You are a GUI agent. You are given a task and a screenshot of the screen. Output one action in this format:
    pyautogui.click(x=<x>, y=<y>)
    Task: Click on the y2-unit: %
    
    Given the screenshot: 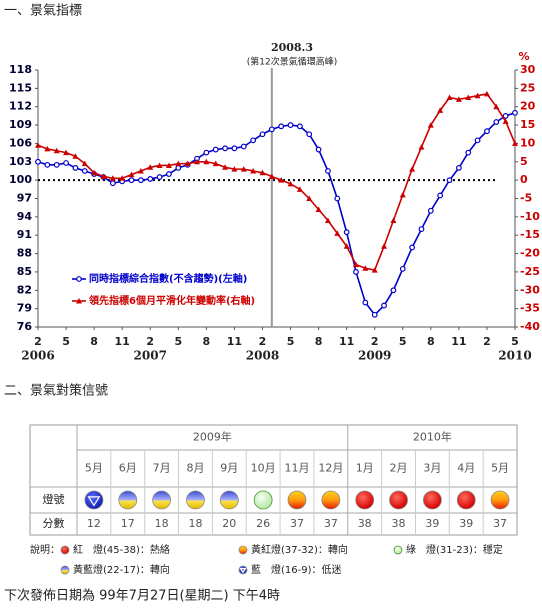 What is the action you would take?
    pyautogui.click(x=523, y=56)
    